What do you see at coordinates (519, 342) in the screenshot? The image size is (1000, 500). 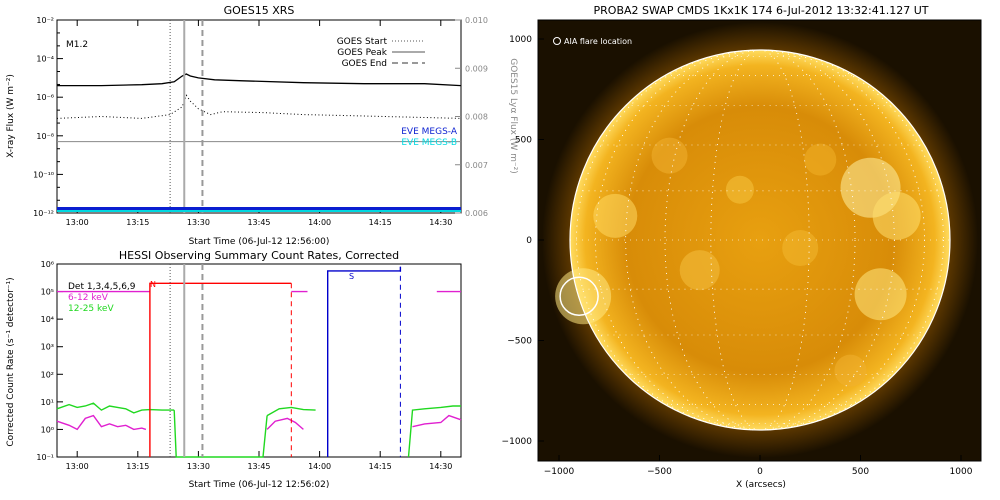 I see `swap-y-tick-label: −500` at bounding box center [519, 342].